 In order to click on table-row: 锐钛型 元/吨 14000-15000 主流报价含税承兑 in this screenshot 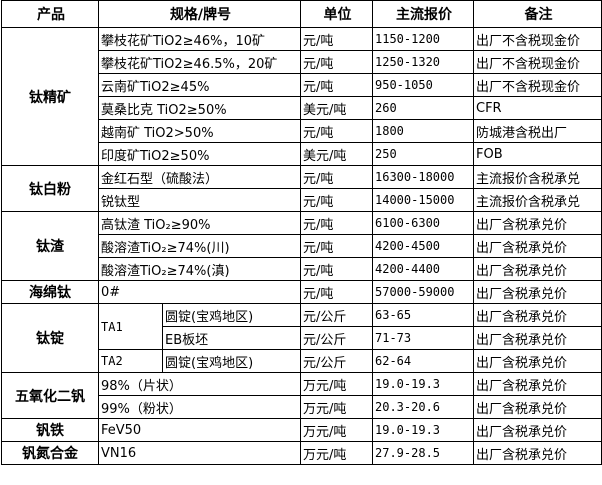, I will do `click(302, 200)`.